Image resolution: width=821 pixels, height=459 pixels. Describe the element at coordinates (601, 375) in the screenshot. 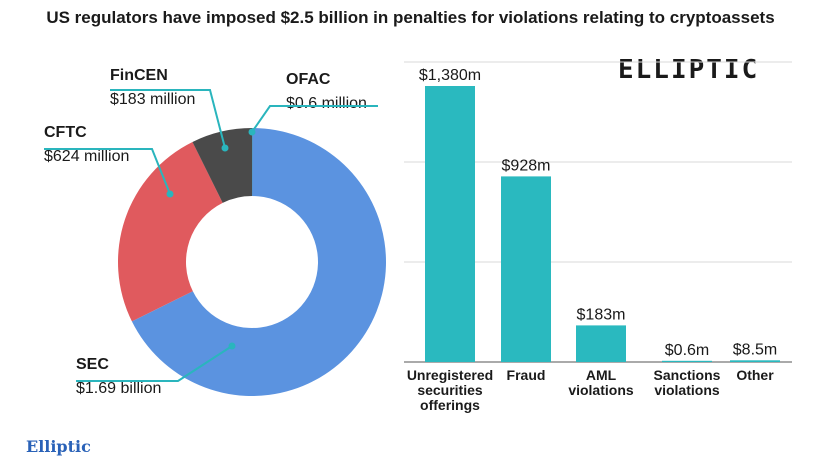

I see `category-label: AML` at that location.